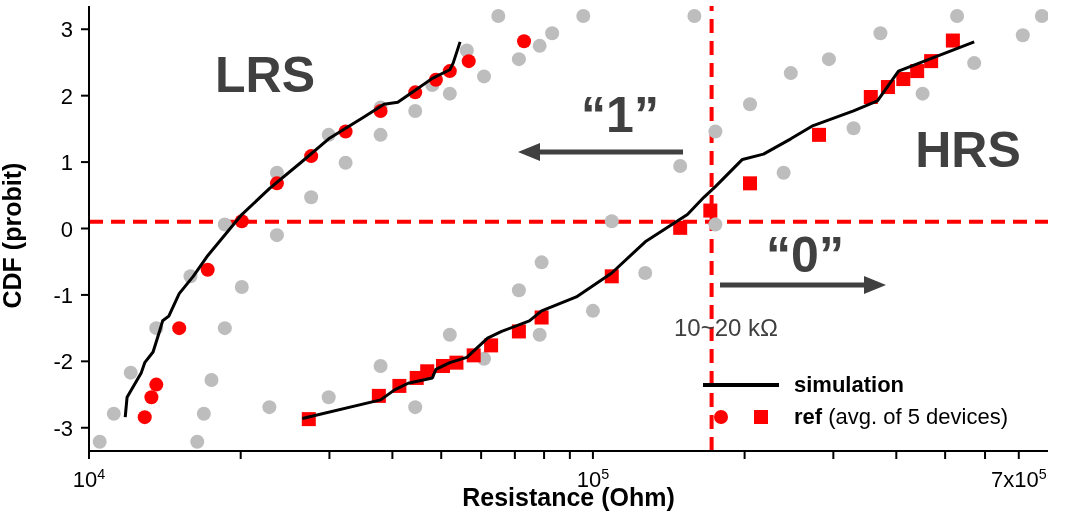  Describe the element at coordinates (1018, 479) in the screenshot. I see `x-tick-label: 7x10$^{5}$` at that location.